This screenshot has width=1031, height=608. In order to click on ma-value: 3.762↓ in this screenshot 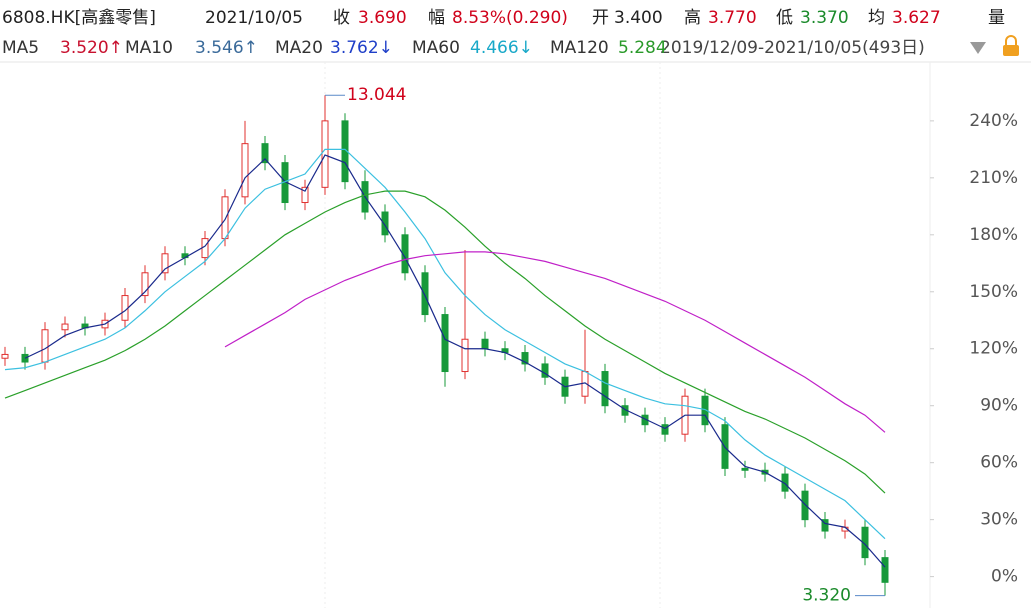, I will do `click(361, 48)`.